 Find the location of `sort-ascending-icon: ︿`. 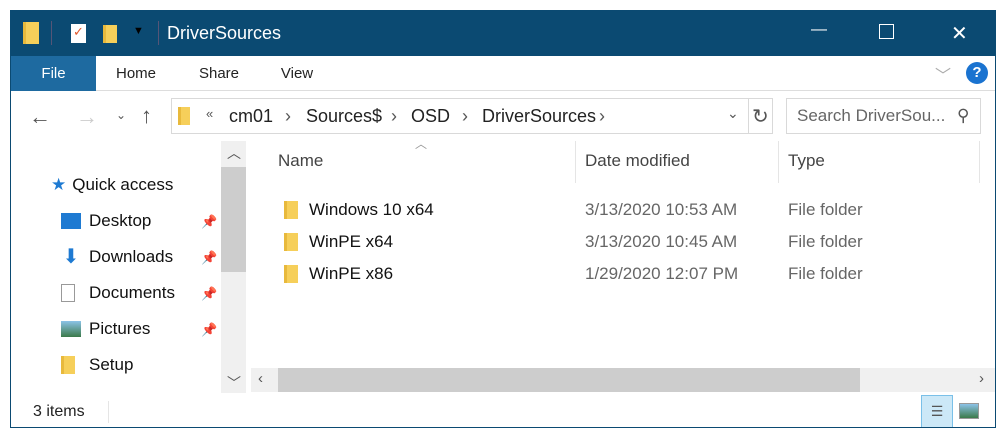

sort-ascending-icon: ︿ is located at coordinates (421, 144).